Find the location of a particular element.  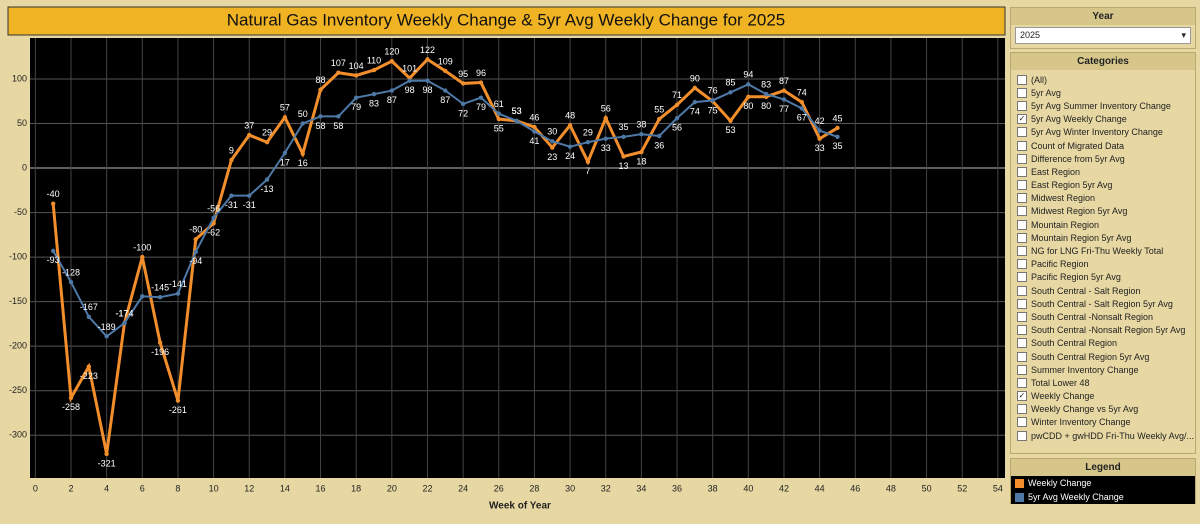

data-label: -174 is located at coordinates (124, 313).